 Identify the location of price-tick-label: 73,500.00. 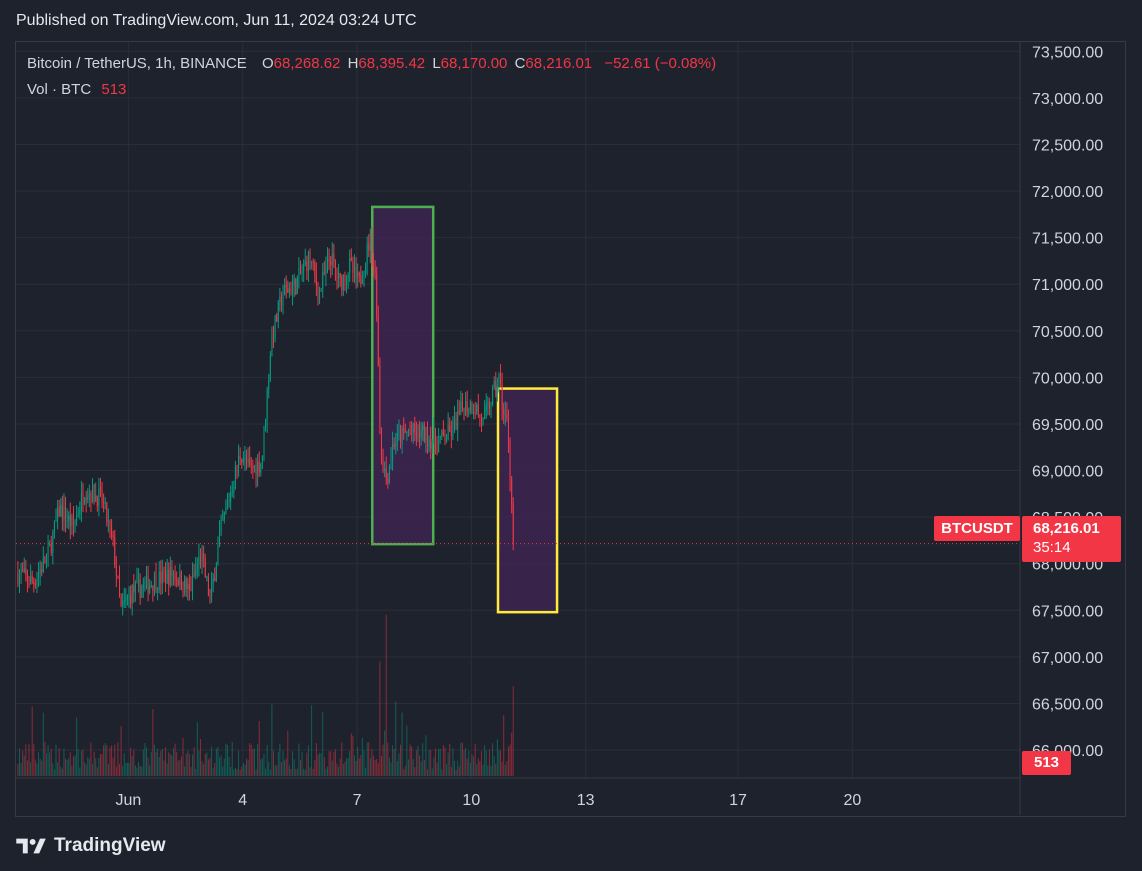
(1067, 52).